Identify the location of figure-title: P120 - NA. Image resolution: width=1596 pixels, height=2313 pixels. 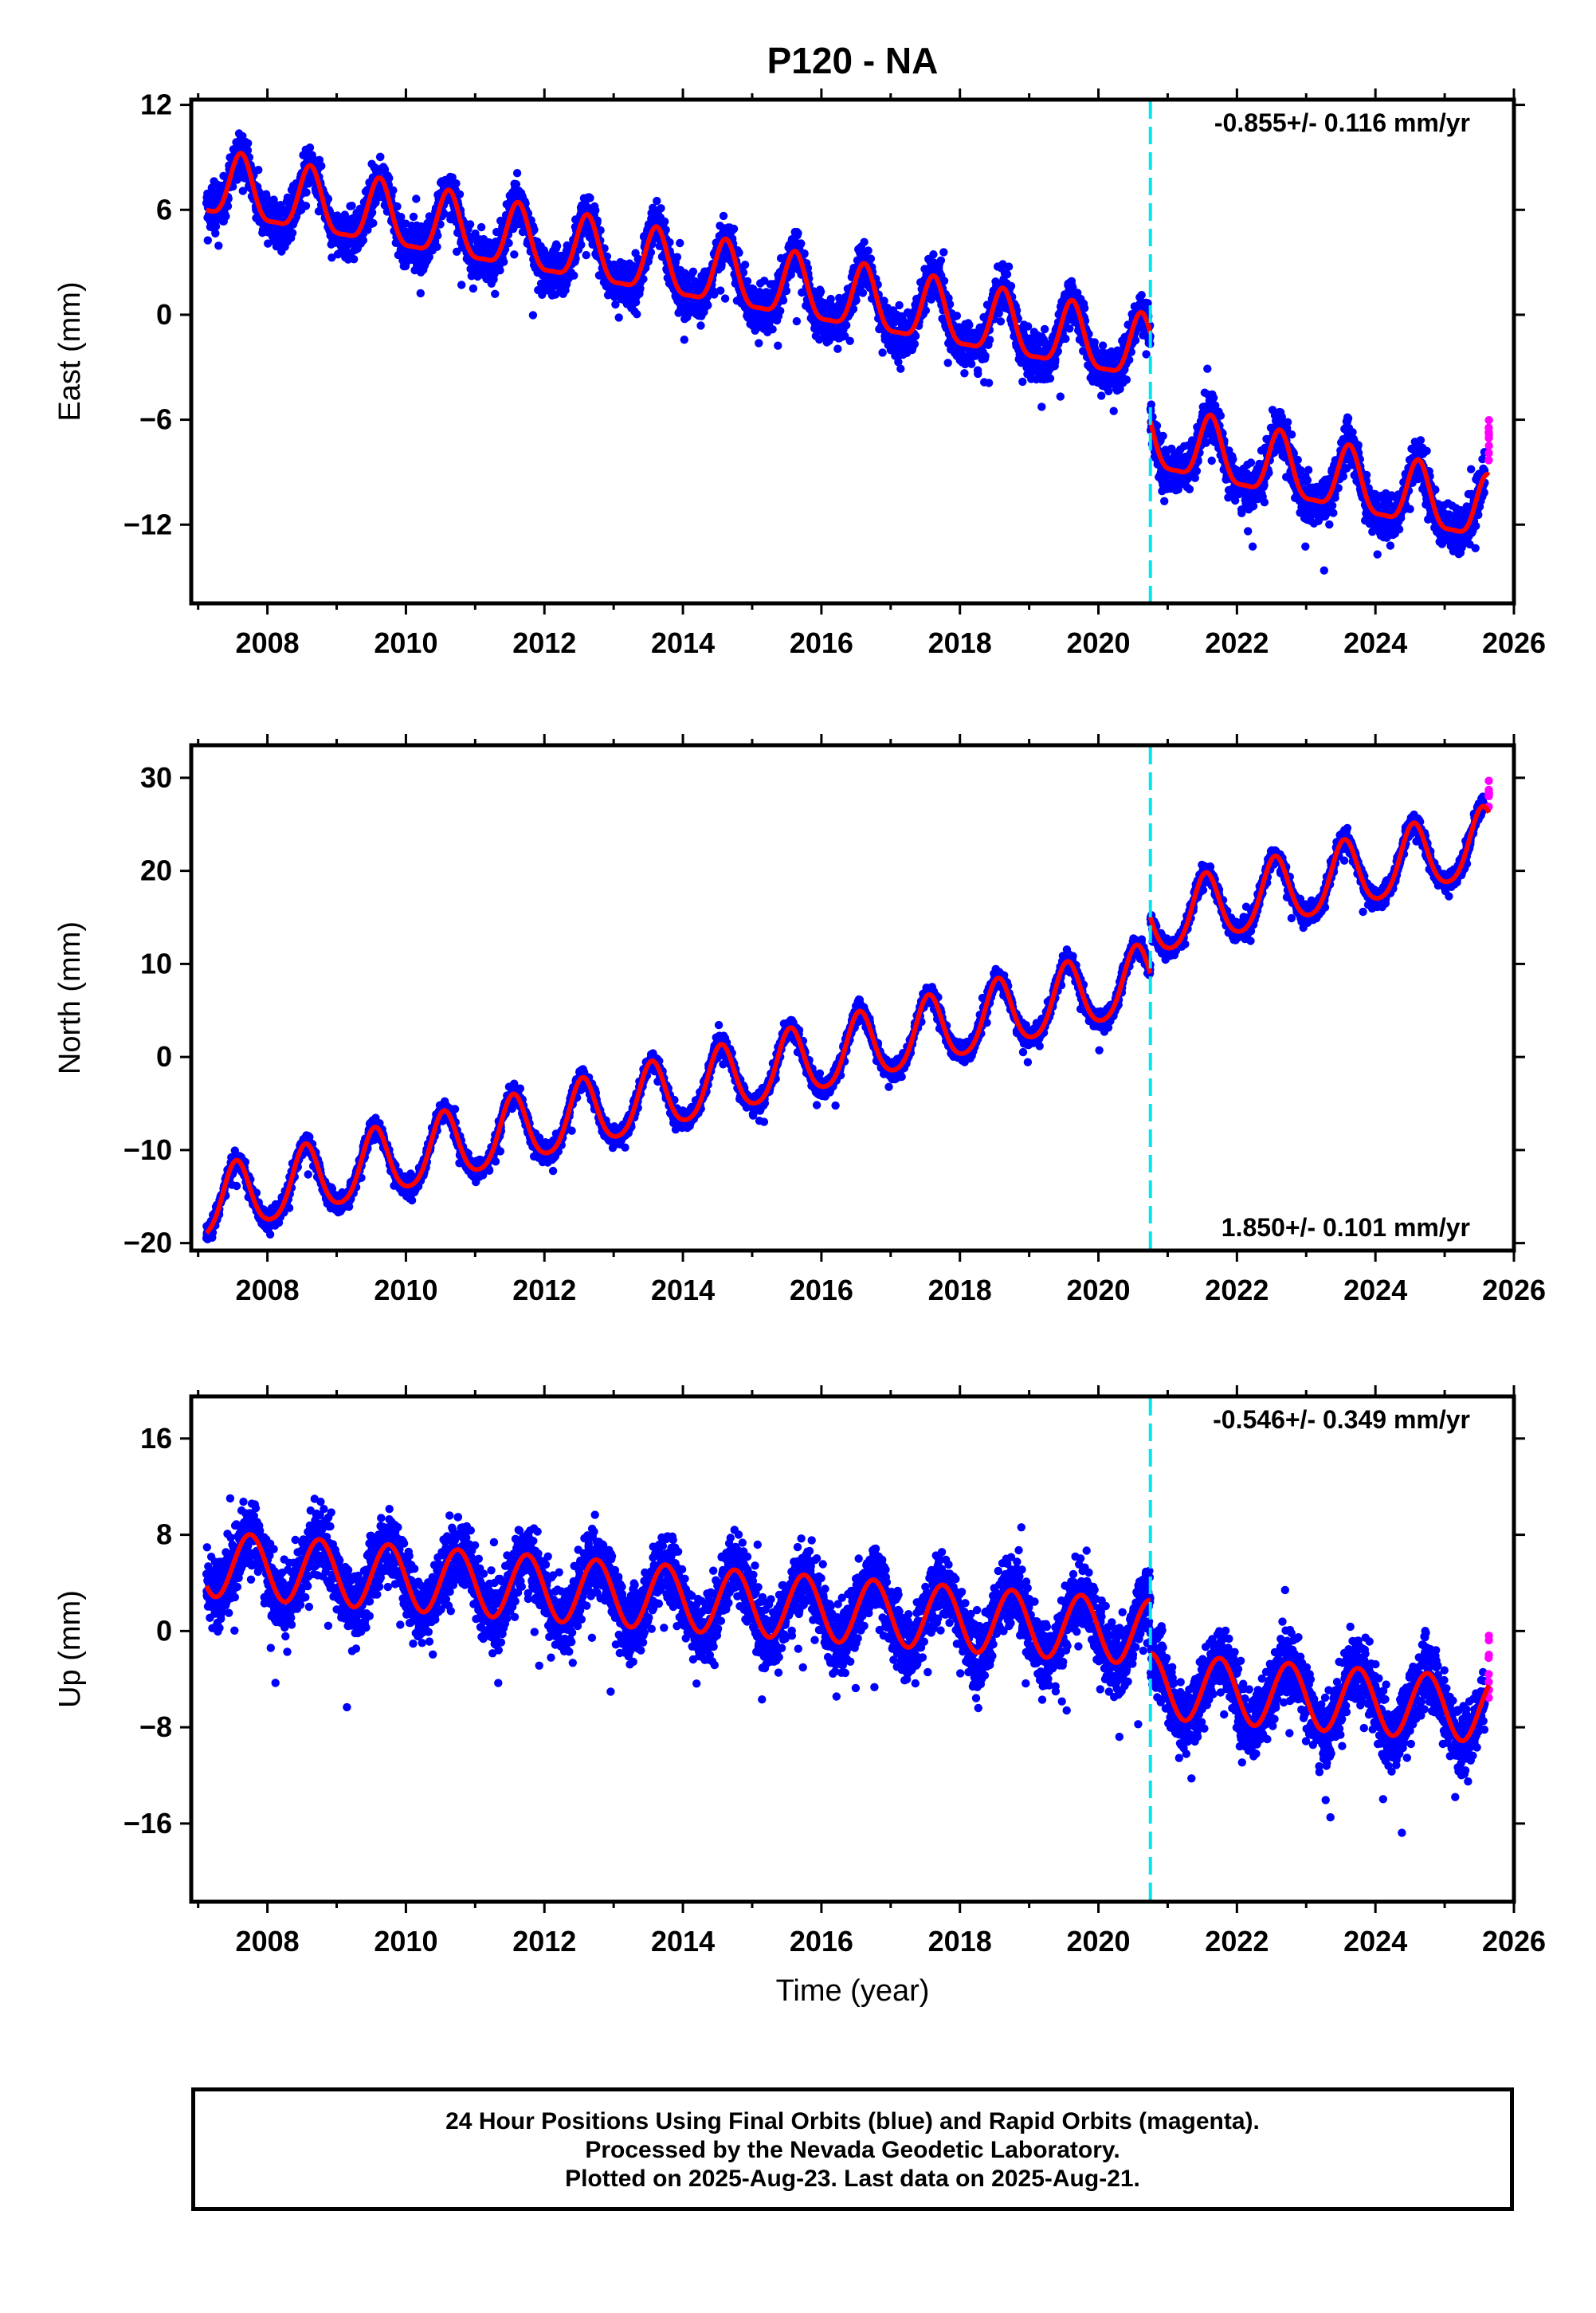
(853, 60).